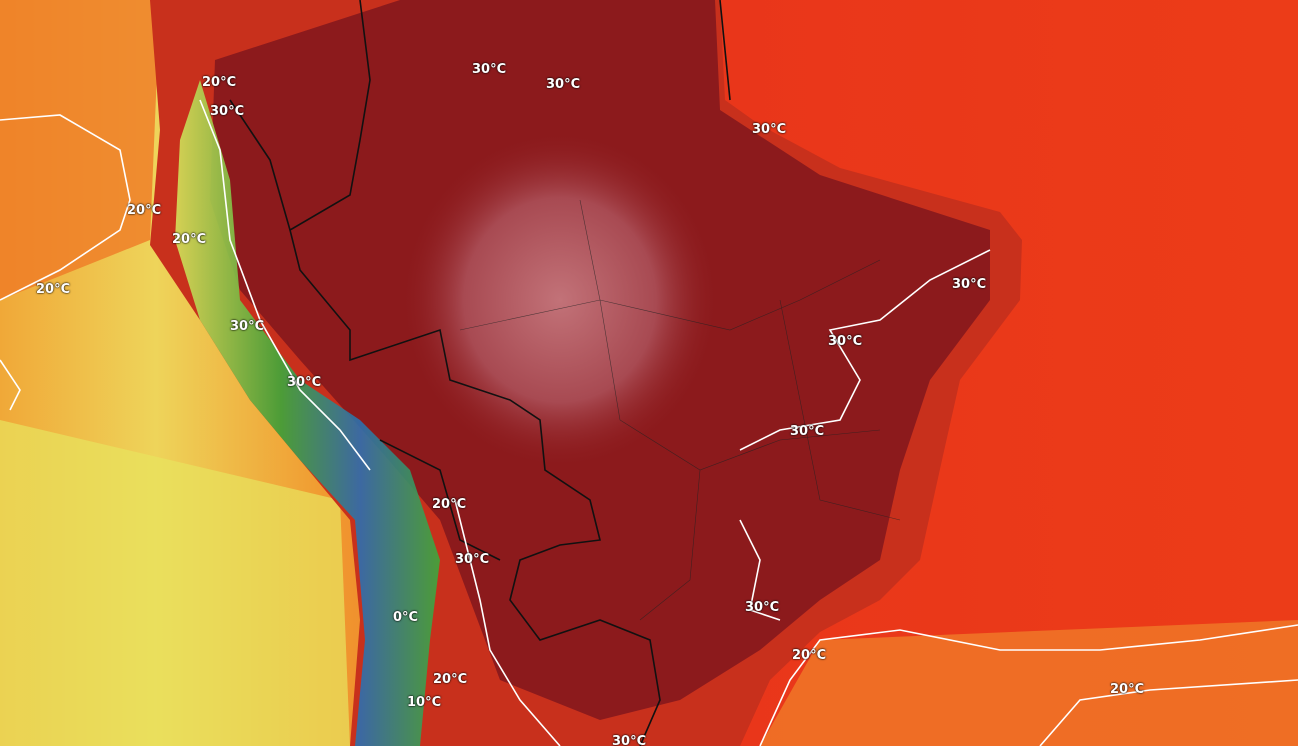  I want to click on pacific-north-warm, so click(80, 150).